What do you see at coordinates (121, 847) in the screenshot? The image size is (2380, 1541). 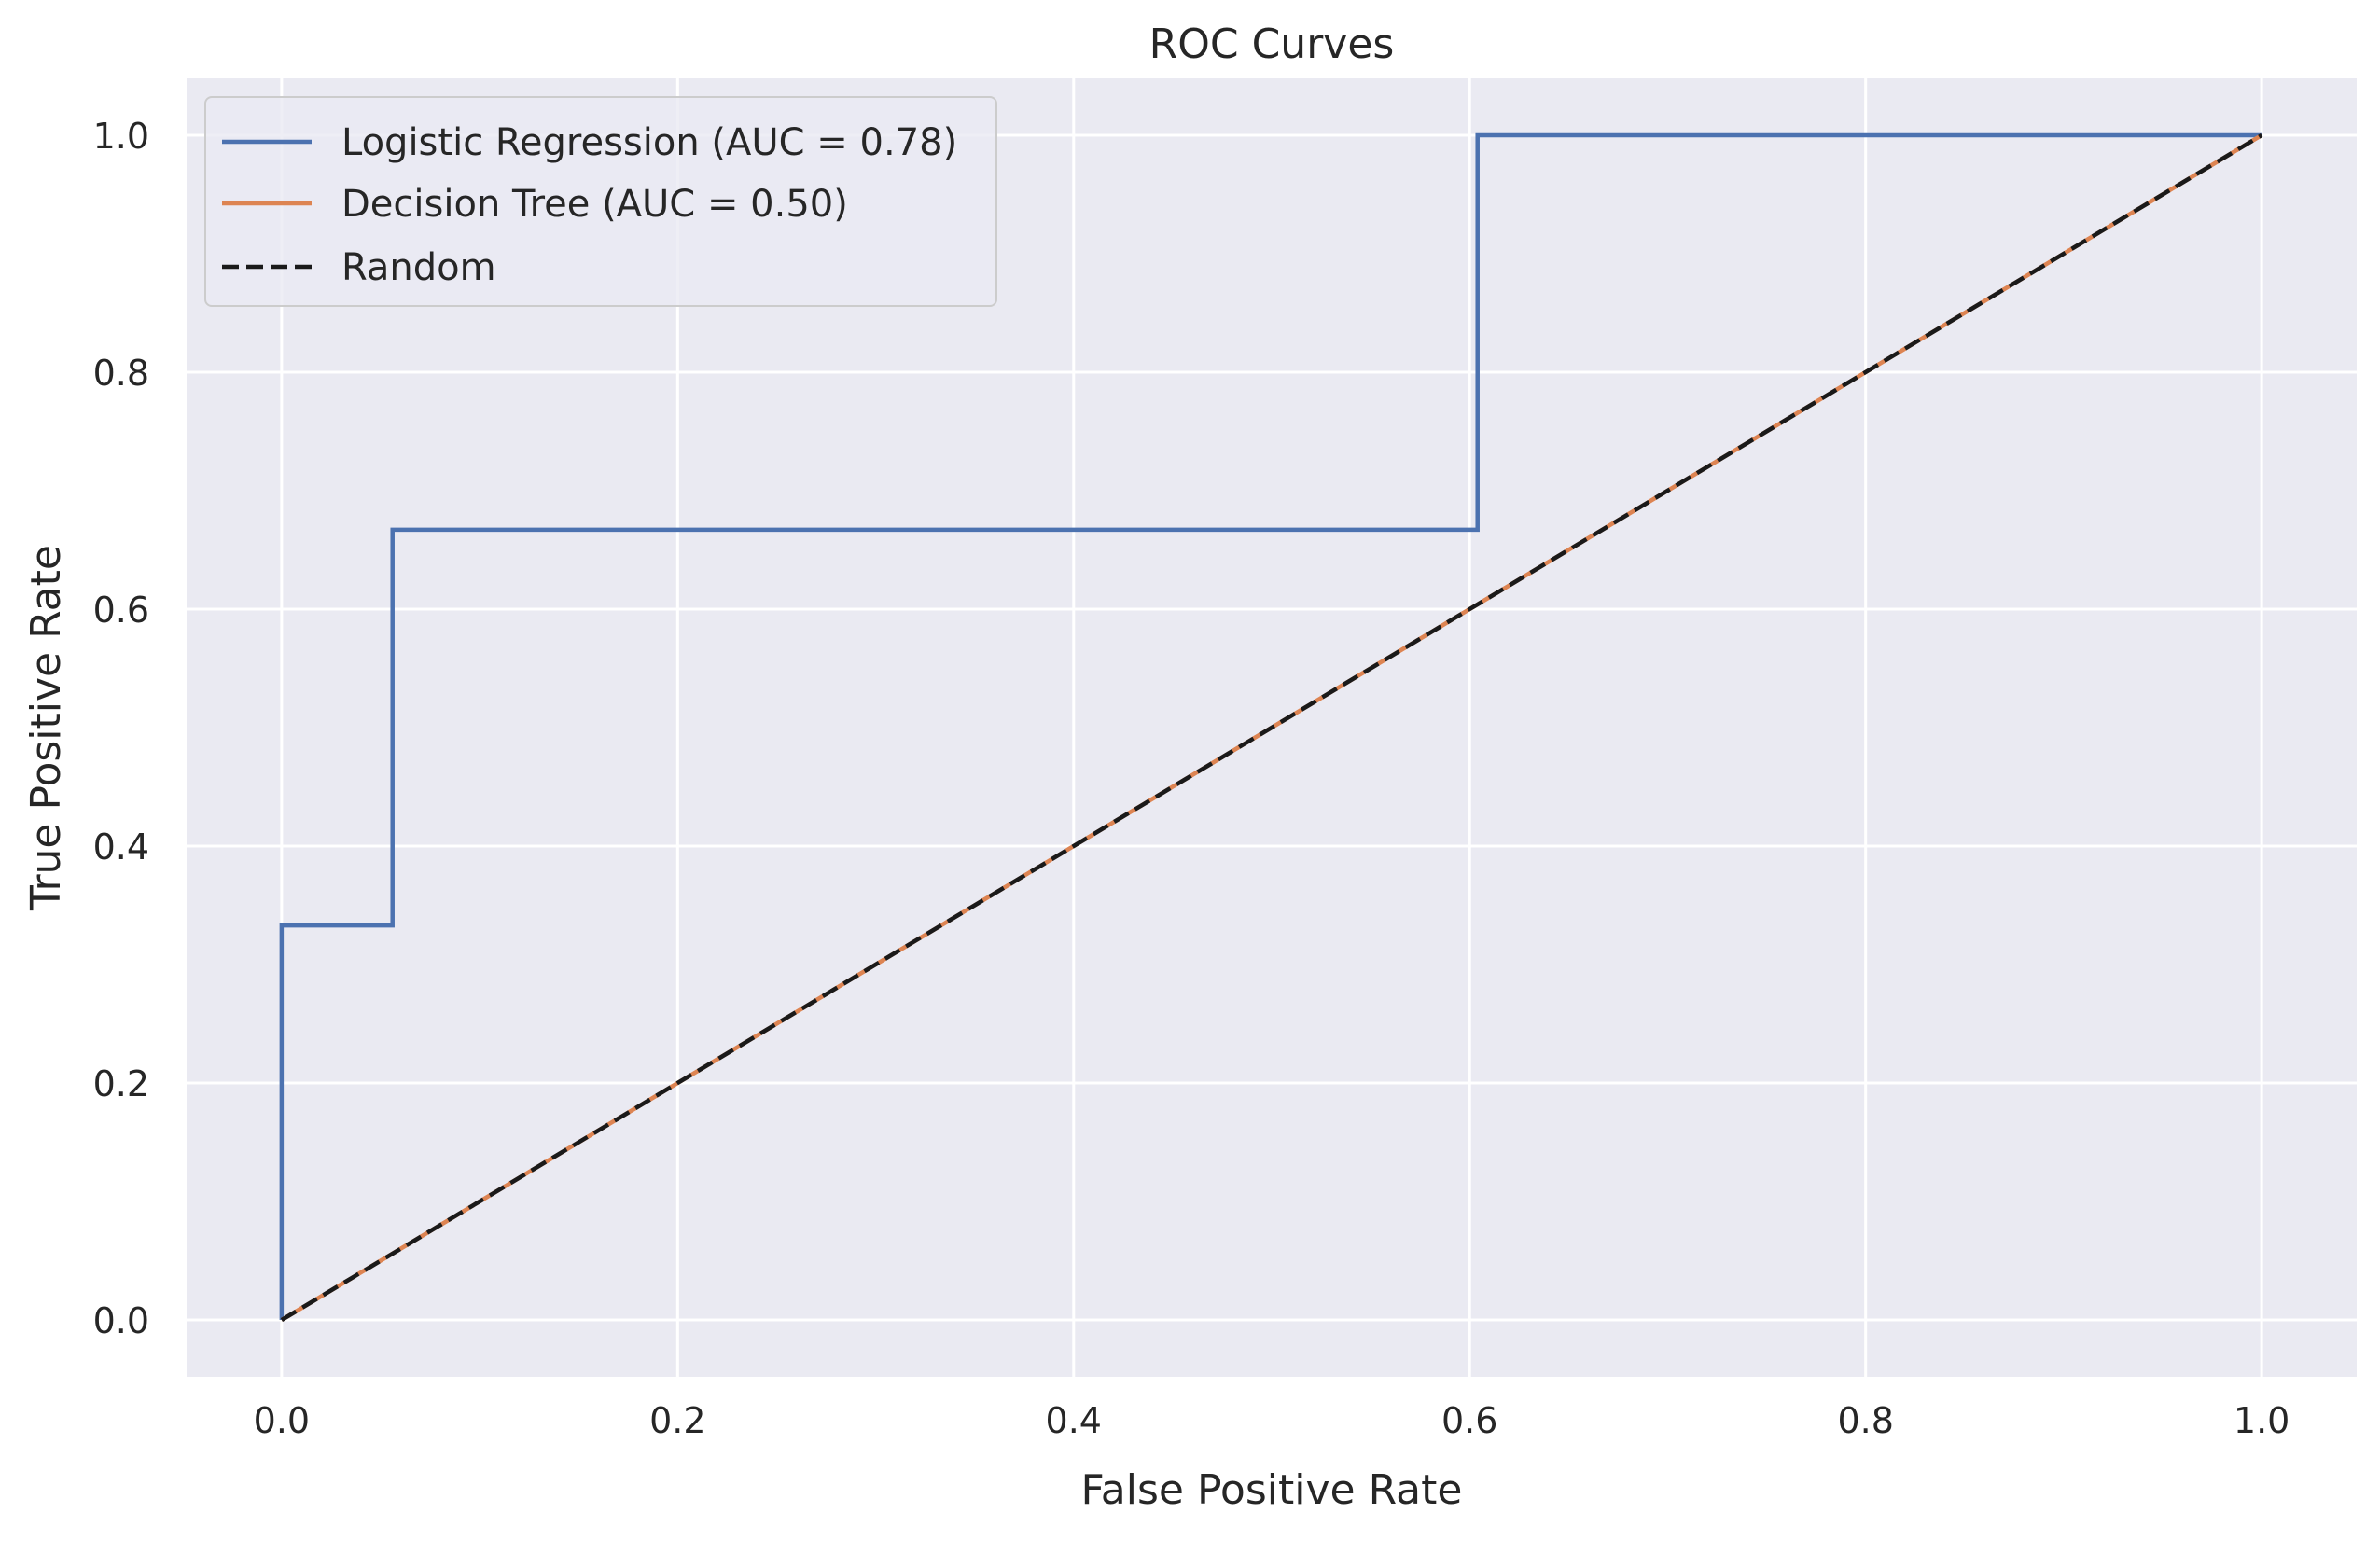 I see `y-tick-label: 0.4` at bounding box center [121, 847].